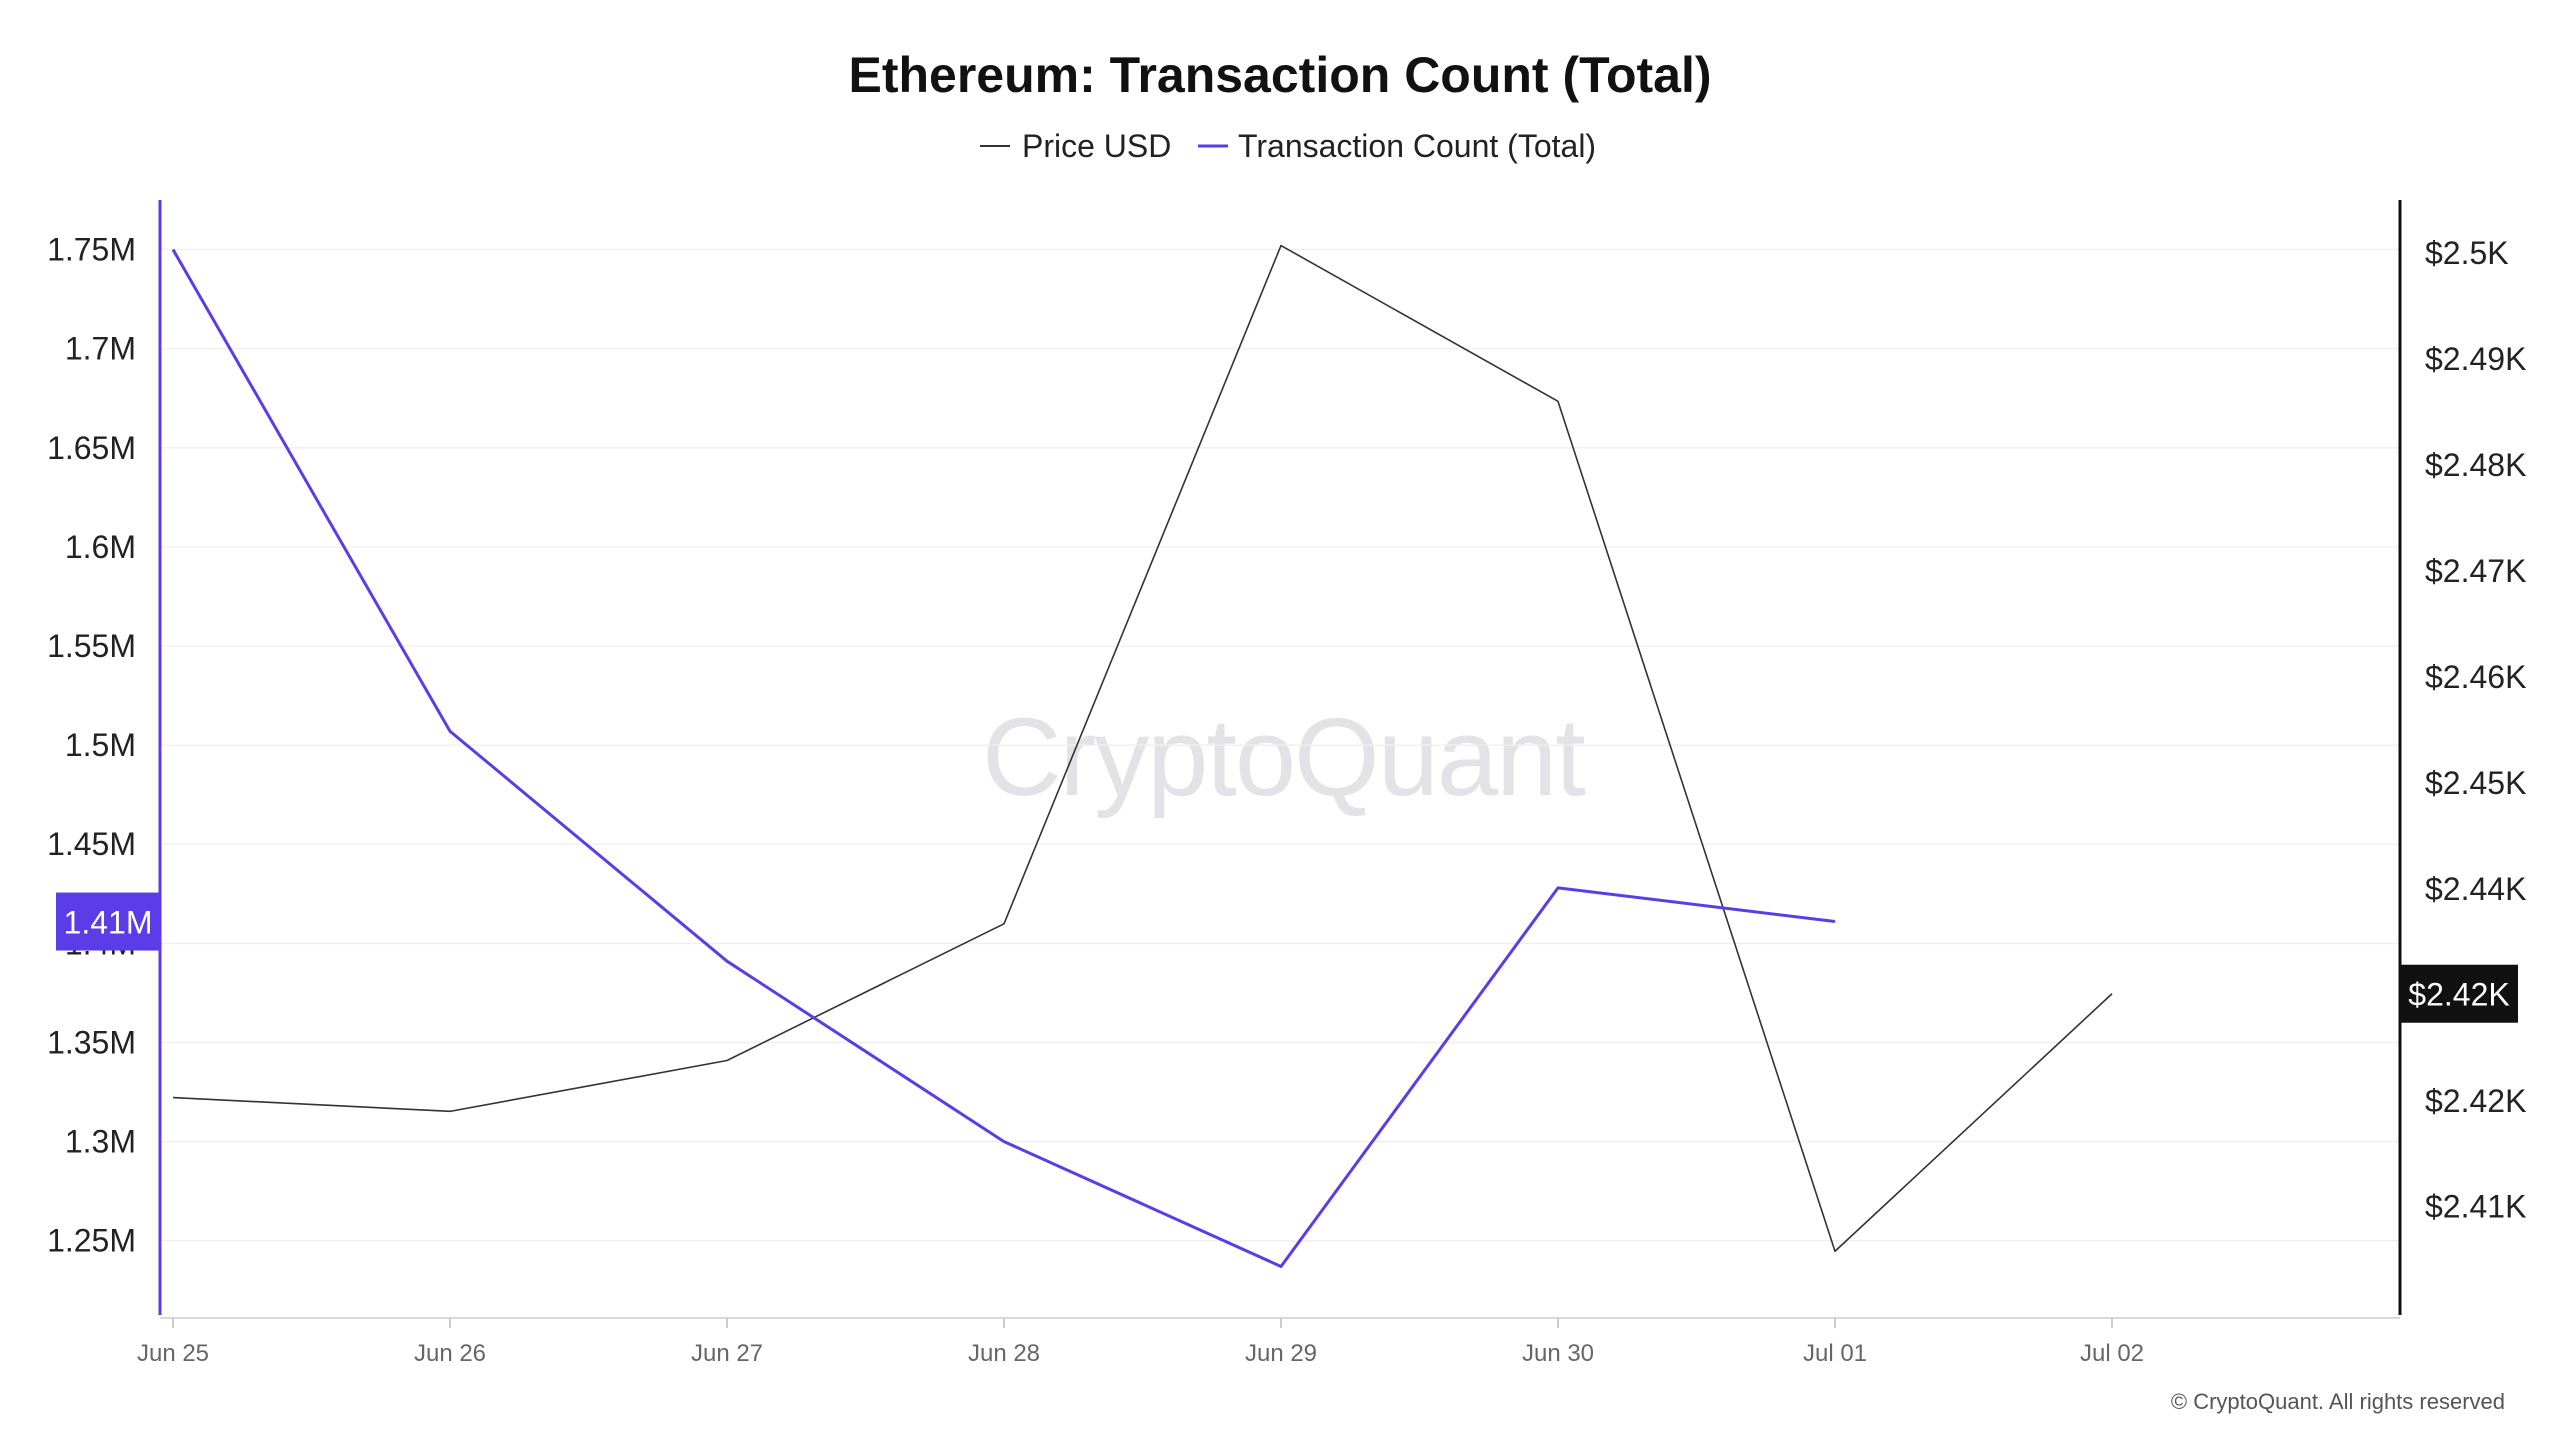 This screenshot has width=2560, height=1440. What do you see at coordinates (2112, 1353) in the screenshot?
I see `x-tick-label: Jul 02` at bounding box center [2112, 1353].